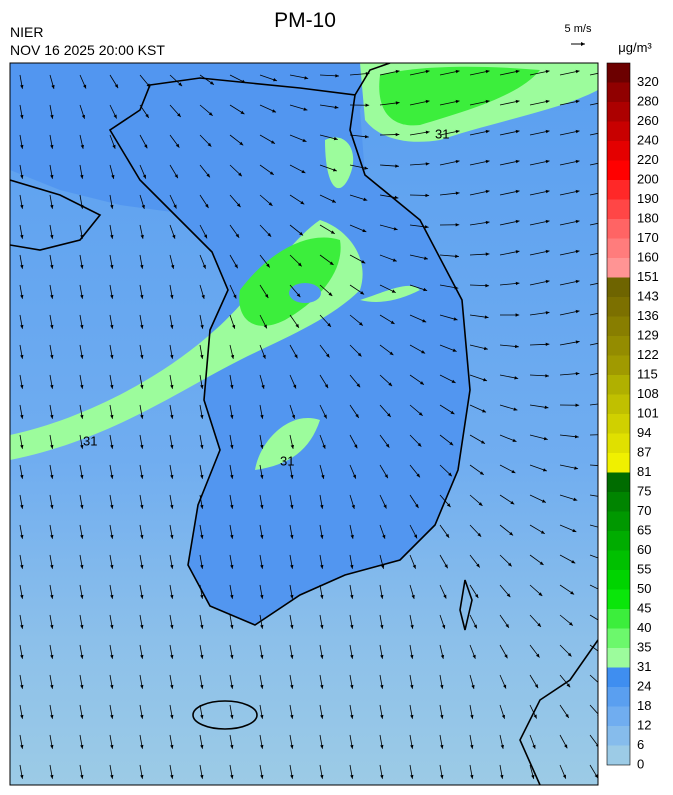  Describe the element at coordinates (648, 198) in the screenshot. I see `colorbar-label: 190` at that location.